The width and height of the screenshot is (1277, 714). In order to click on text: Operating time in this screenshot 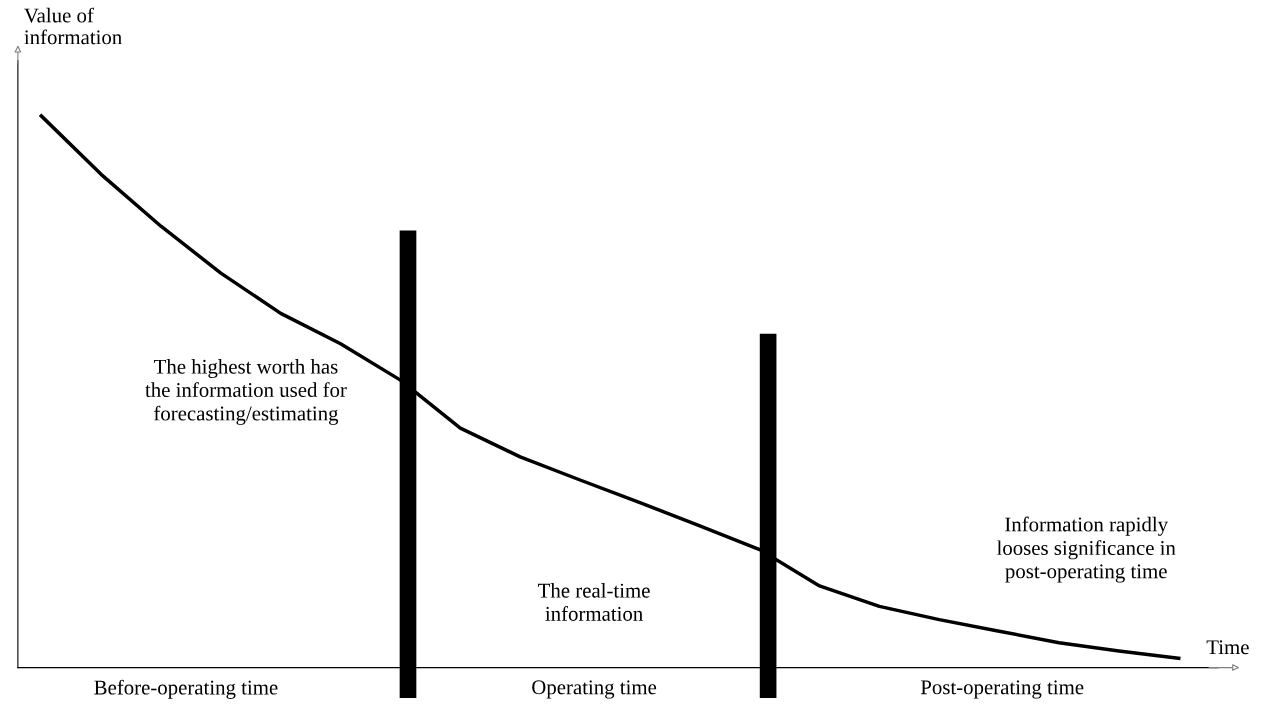, I will do `click(594, 689)`.